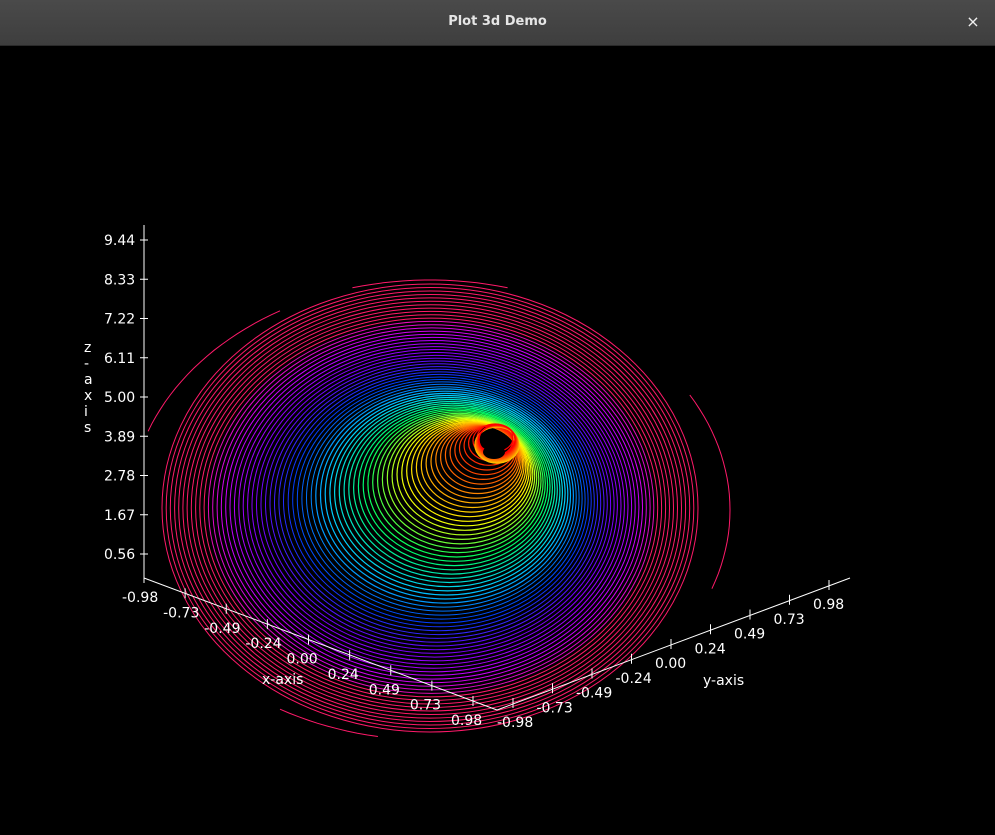  What do you see at coordinates (384, 690) in the screenshot?
I see `x-tick-label: 0.49` at bounding box center [384, 690].